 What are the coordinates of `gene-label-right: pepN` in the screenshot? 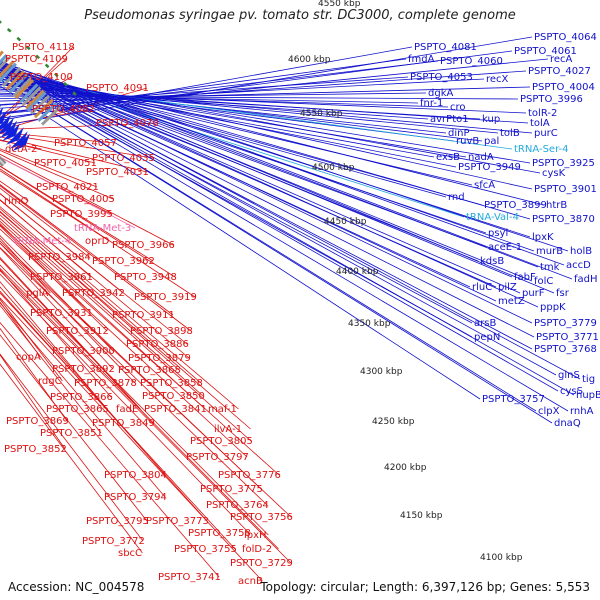 It's located at (487, 337).